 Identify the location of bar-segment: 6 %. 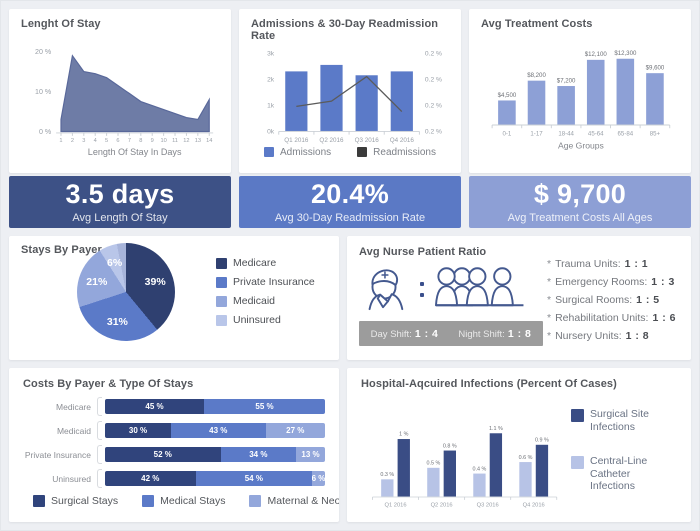
(318, 478).